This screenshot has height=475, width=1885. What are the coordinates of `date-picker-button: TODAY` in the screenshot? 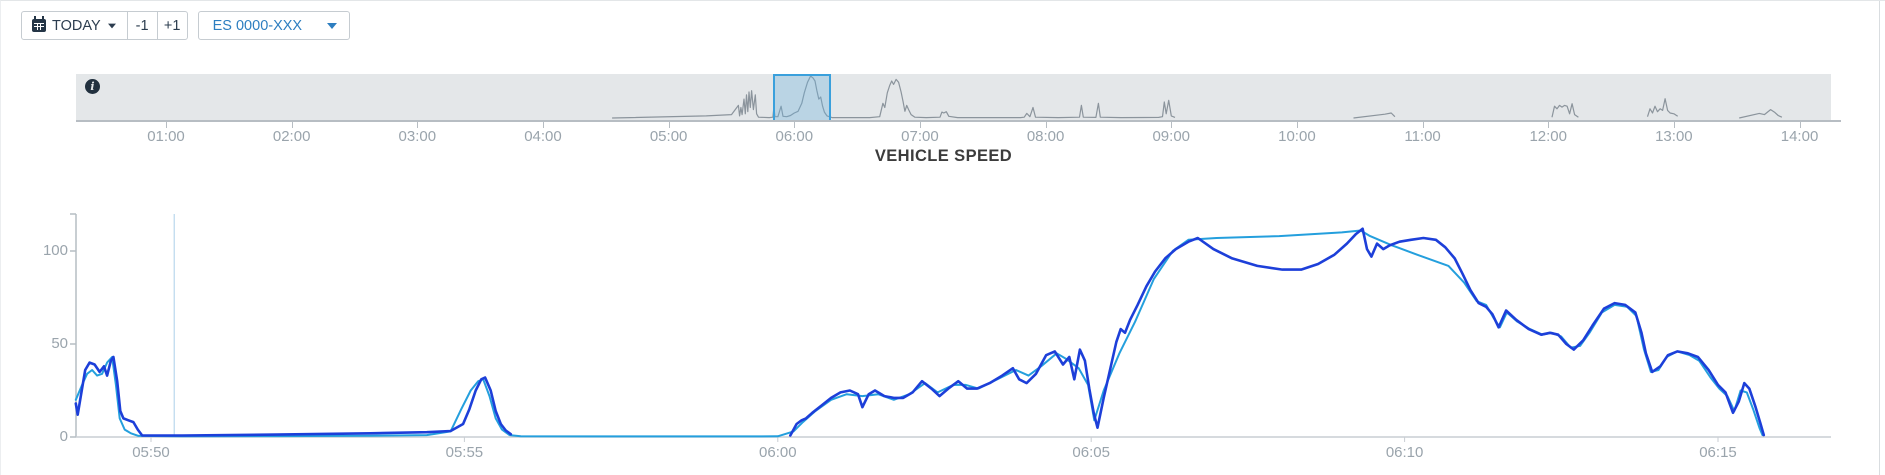 It's located at (74, 25).